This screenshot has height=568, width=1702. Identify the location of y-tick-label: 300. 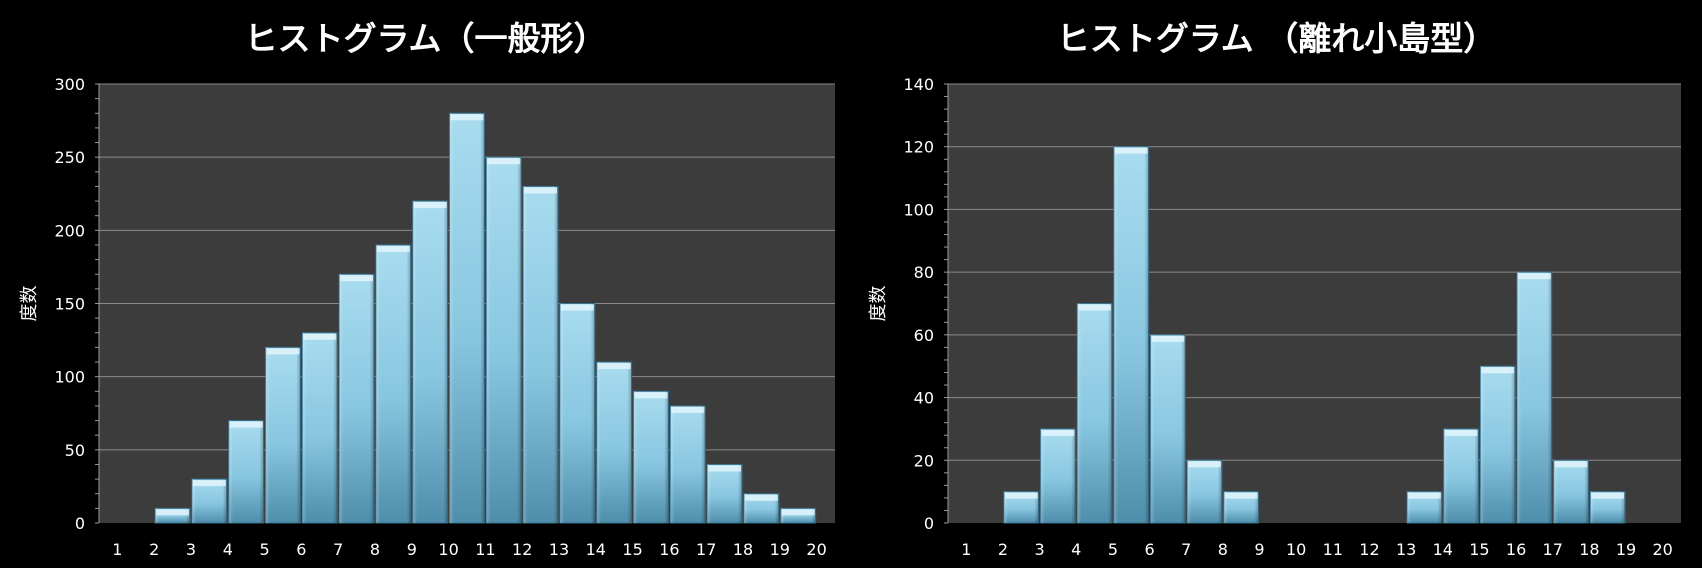
(69, 84).